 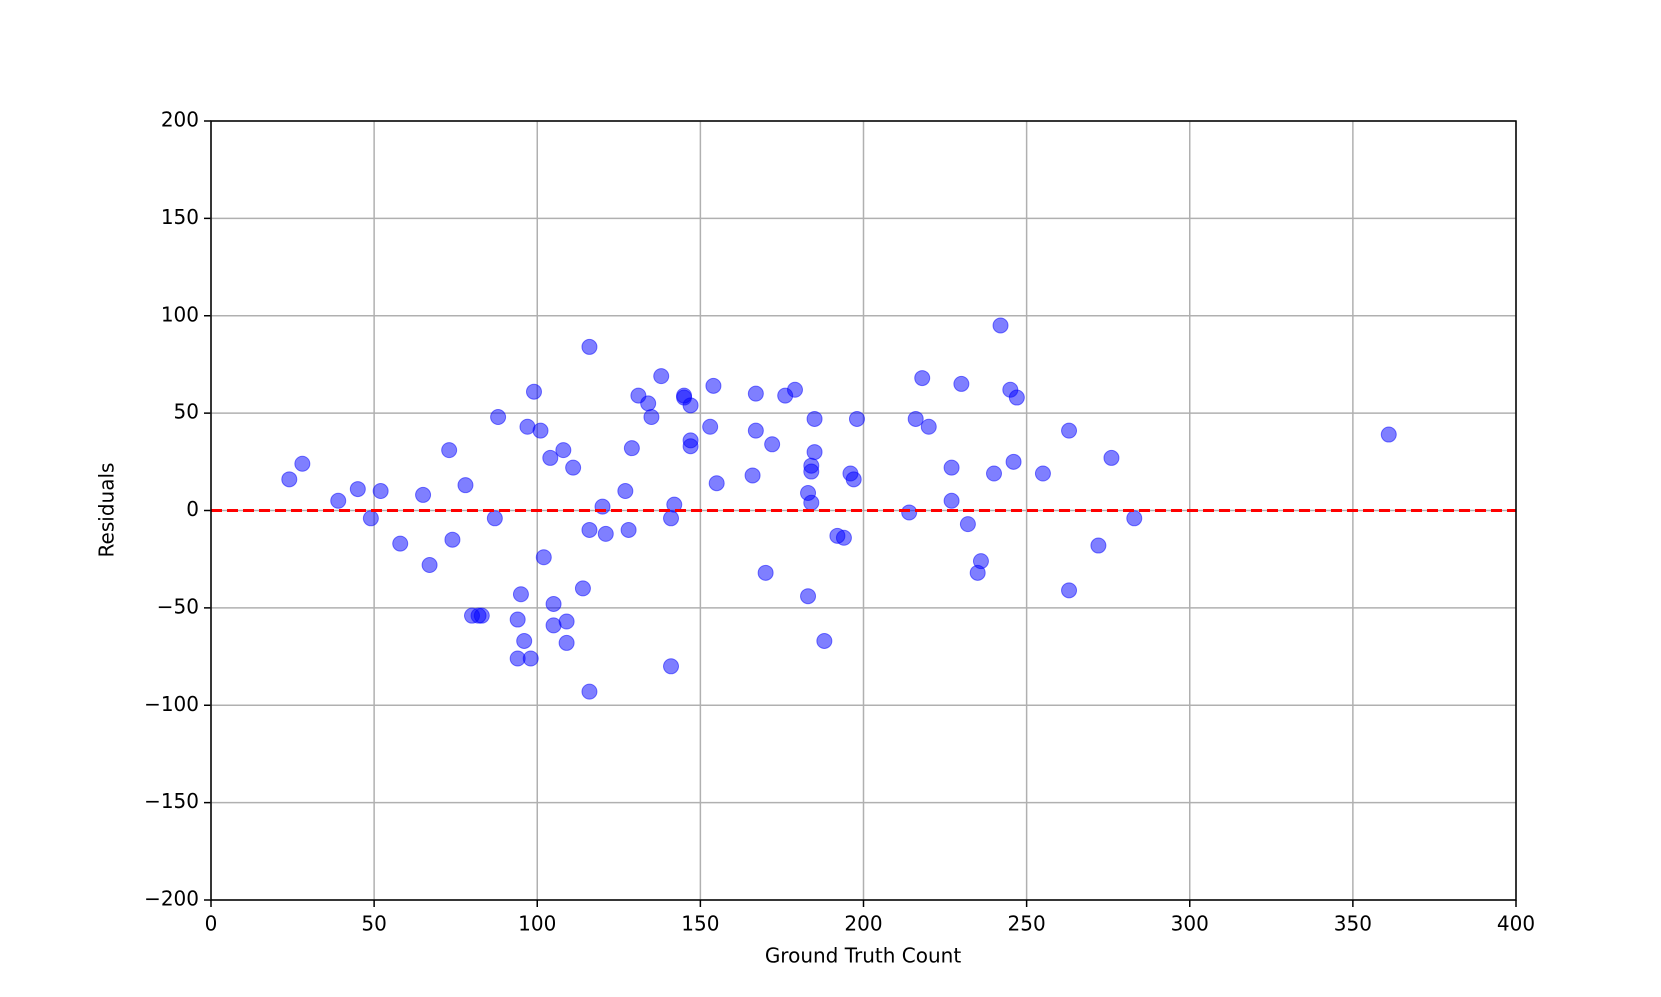 What do you see at coordinates (186, 412) in the screenshot?
I see `y-tick-label: 50` at bounding box center [186, 412].